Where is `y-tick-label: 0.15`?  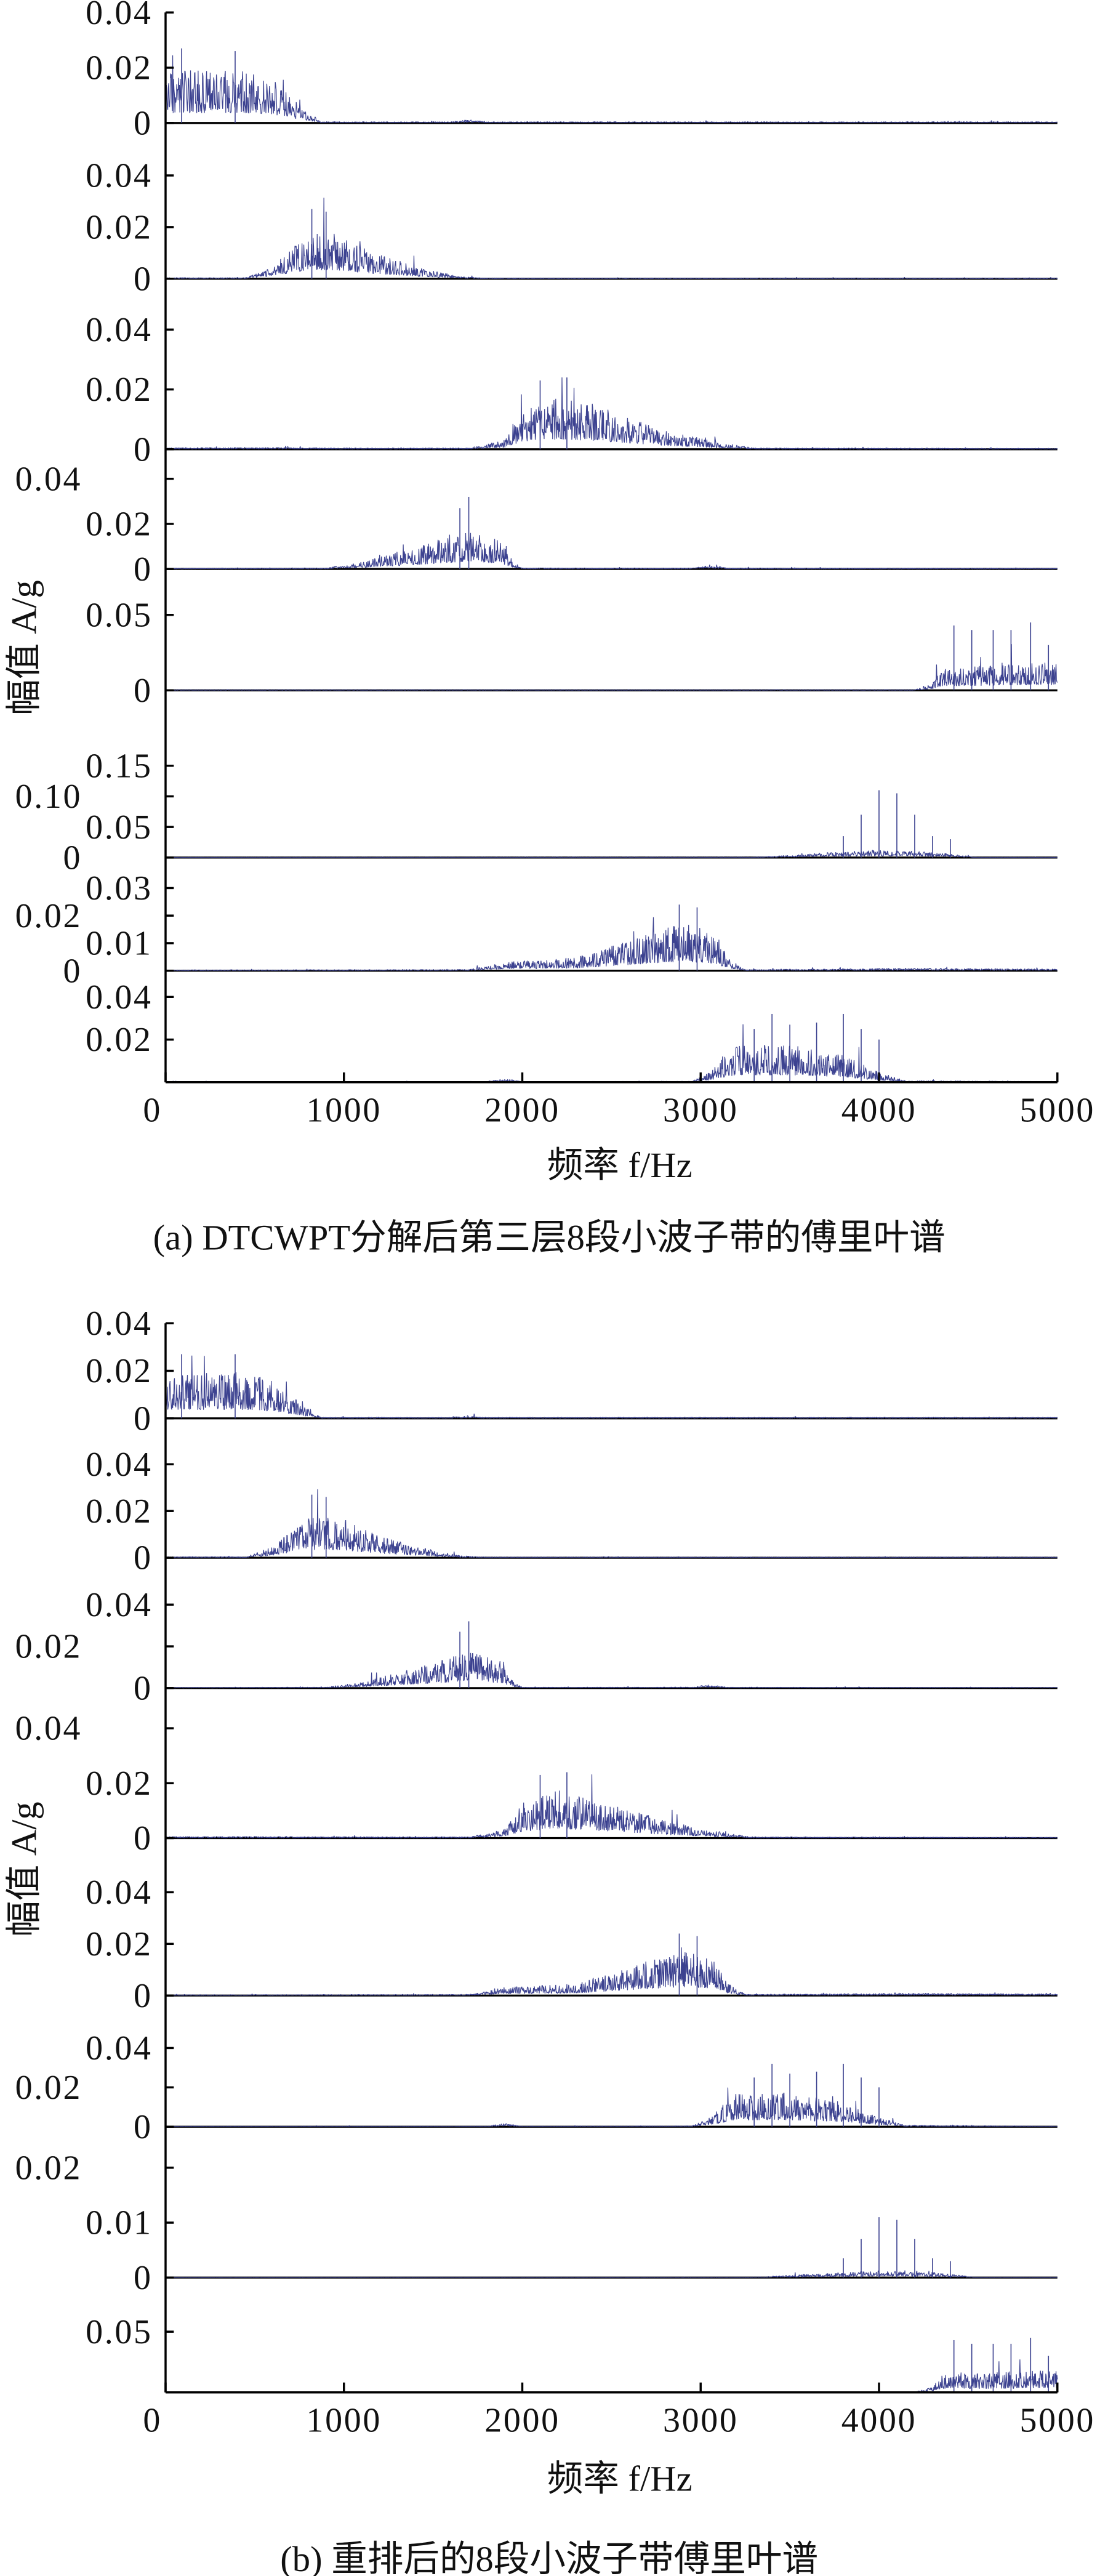 y-tick-label: 0.15 is located at coordinates (119, 766).